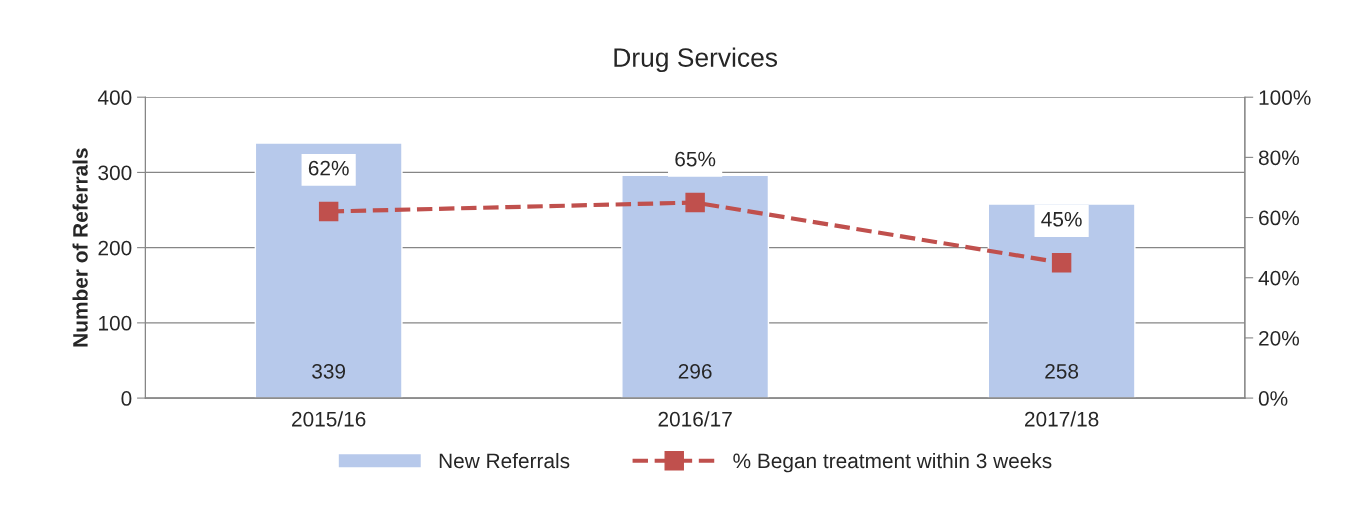 This screenshot has height=517, width=1359. I want to click on y2-tick-label: 100%, so click(1285, 97).